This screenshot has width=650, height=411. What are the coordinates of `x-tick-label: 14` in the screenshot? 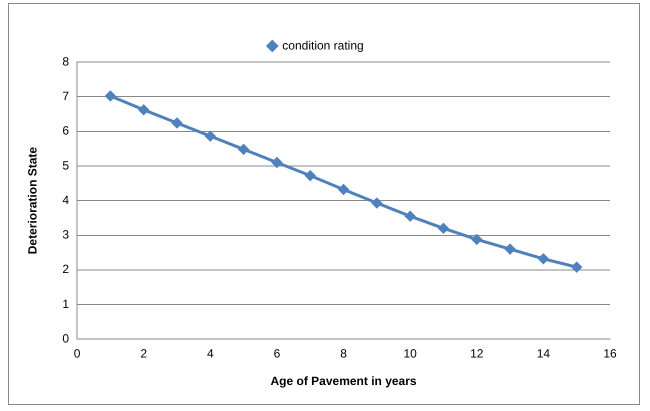 It's located at (543, 353).